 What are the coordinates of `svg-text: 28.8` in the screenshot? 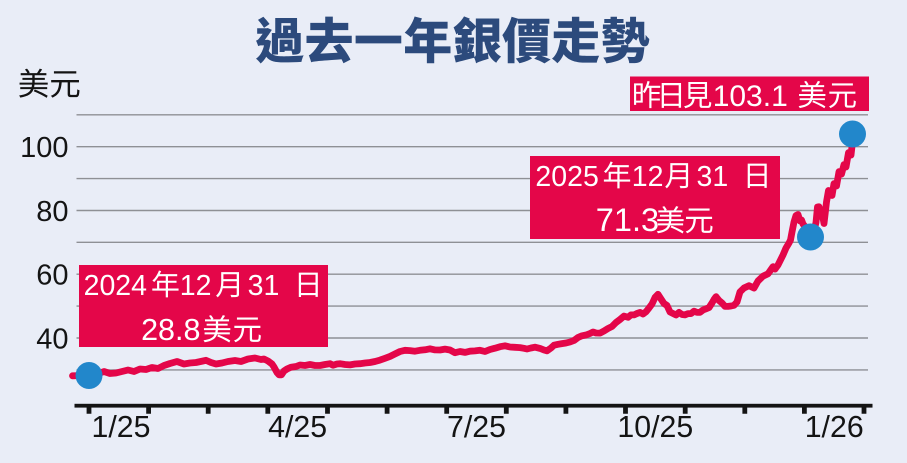 It's located at (170, 330).